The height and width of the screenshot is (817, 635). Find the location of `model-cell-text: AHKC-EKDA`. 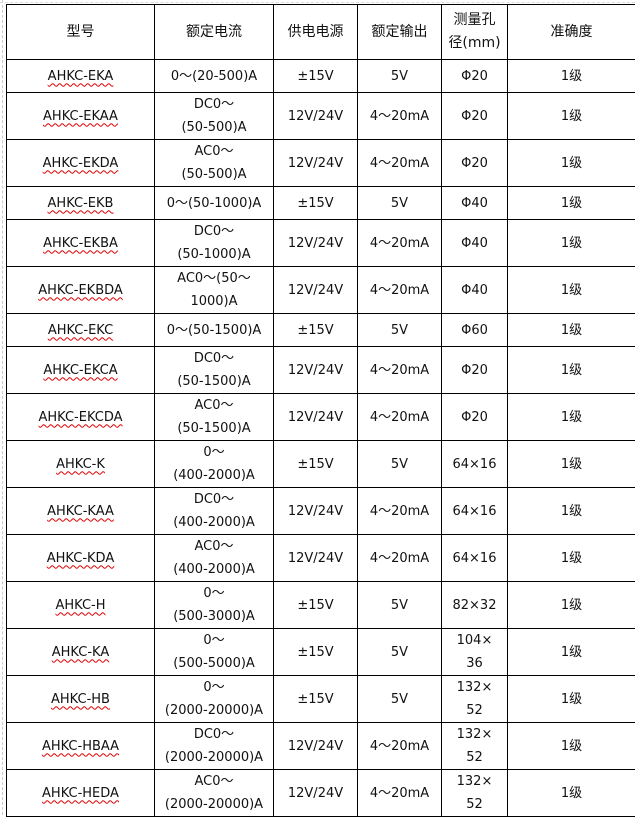

model-cell-text: AHKC-EKDA is located at coordinates (81, 163).